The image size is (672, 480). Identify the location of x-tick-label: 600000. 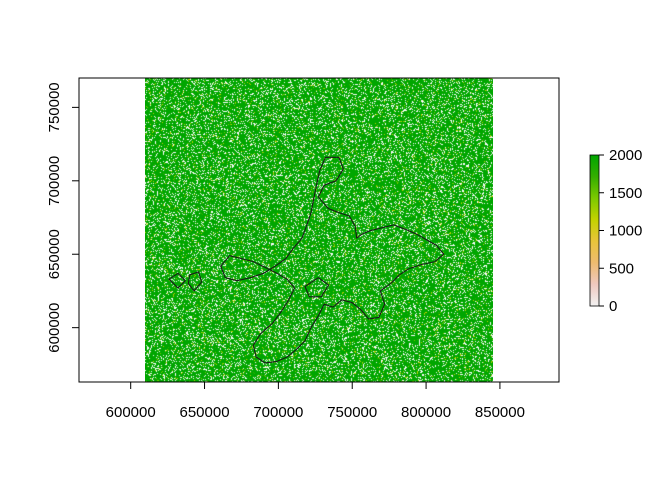
(131, 412).